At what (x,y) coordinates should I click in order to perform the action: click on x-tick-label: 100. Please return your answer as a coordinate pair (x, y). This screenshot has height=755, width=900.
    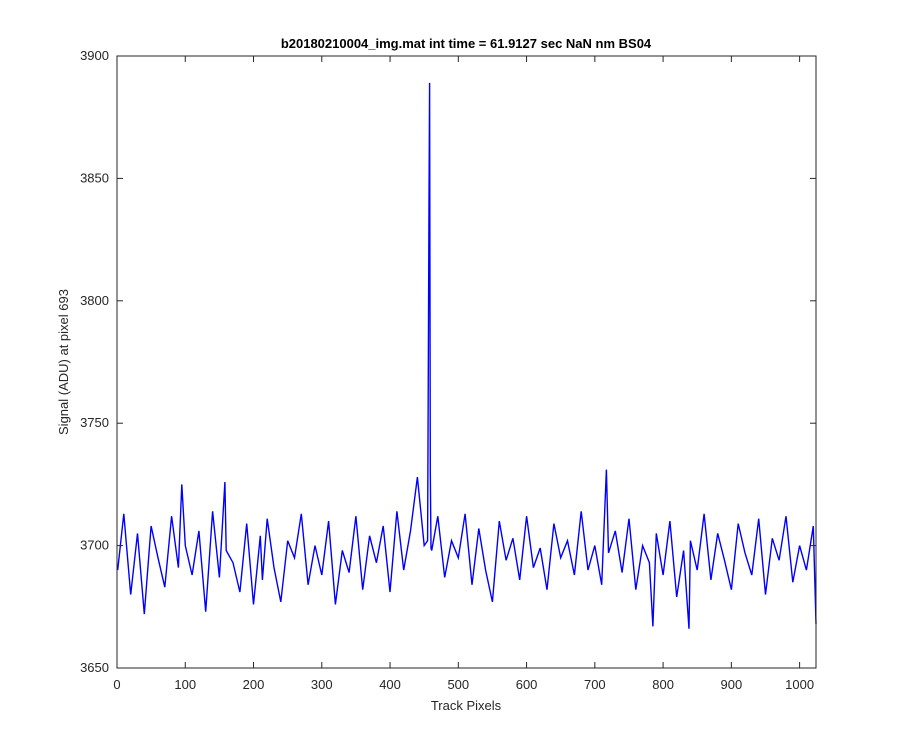
    Looking at the image, I should click on (185, 684).